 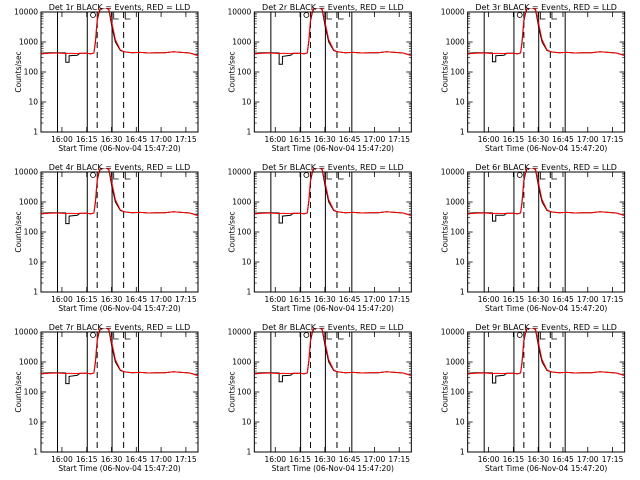 I want to click on panel-title: Det 9r BLACK = Events, RED = LLD, so click(x=546, y=327).